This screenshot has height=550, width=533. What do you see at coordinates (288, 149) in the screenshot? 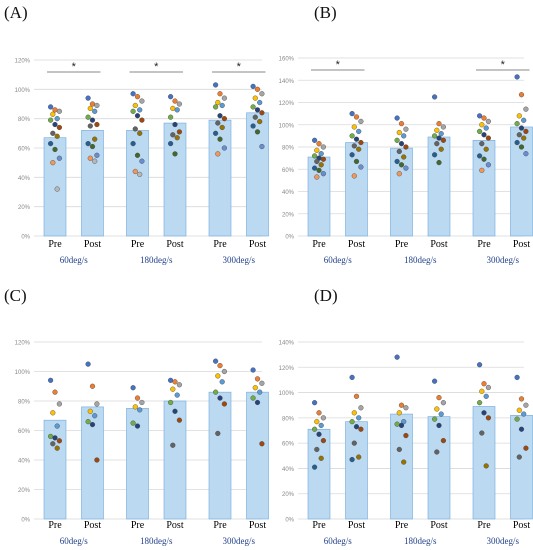
I see `y-tick-label: 80%` at bounding box center [288, 149].